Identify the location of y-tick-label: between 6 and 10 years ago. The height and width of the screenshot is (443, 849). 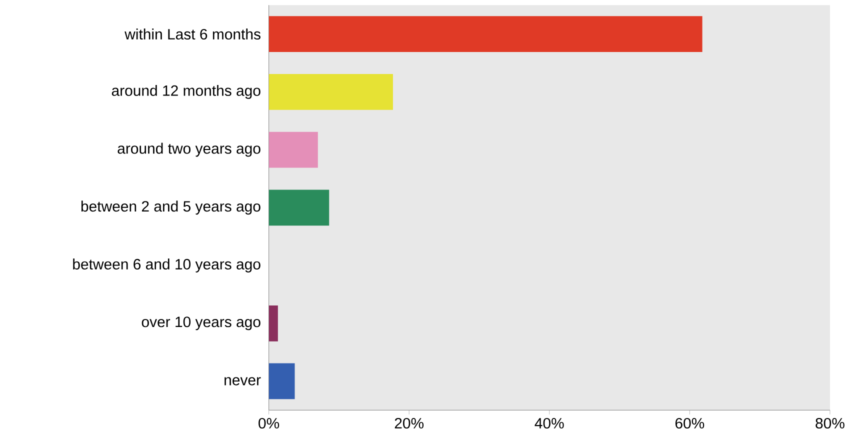
(166, 265).